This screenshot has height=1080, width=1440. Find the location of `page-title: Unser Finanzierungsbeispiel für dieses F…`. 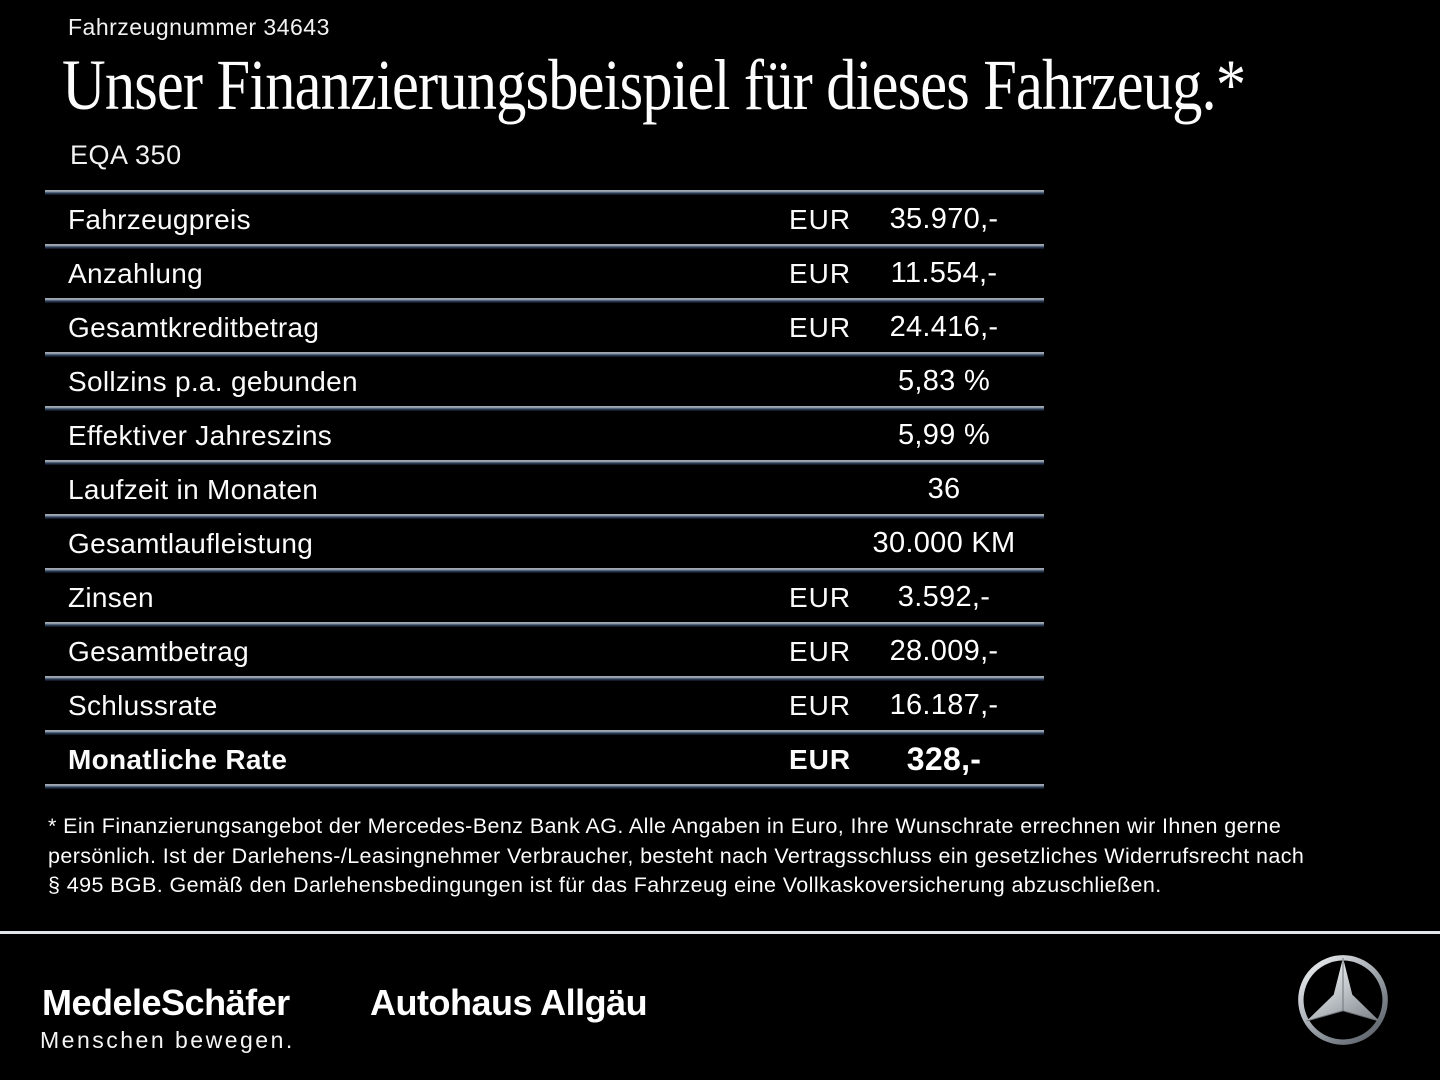

page-title: Unser Finanzierungsbeispiel für dieses F… is located at coordinates (654, 85).